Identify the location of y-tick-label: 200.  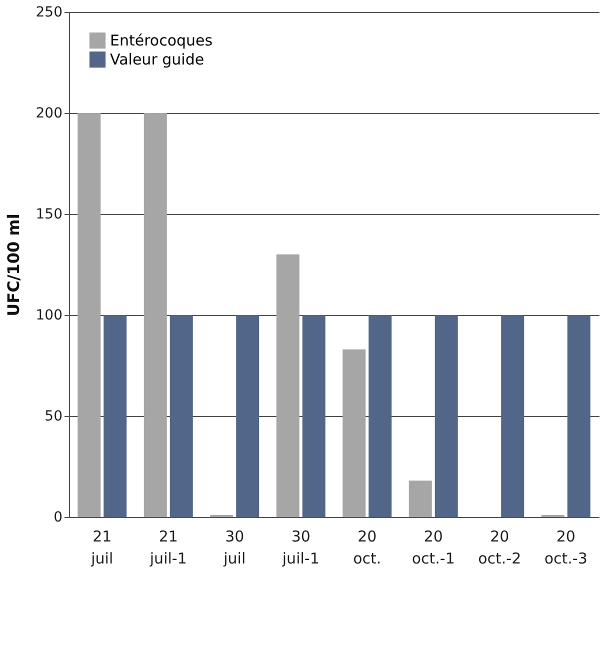
(49, 114).